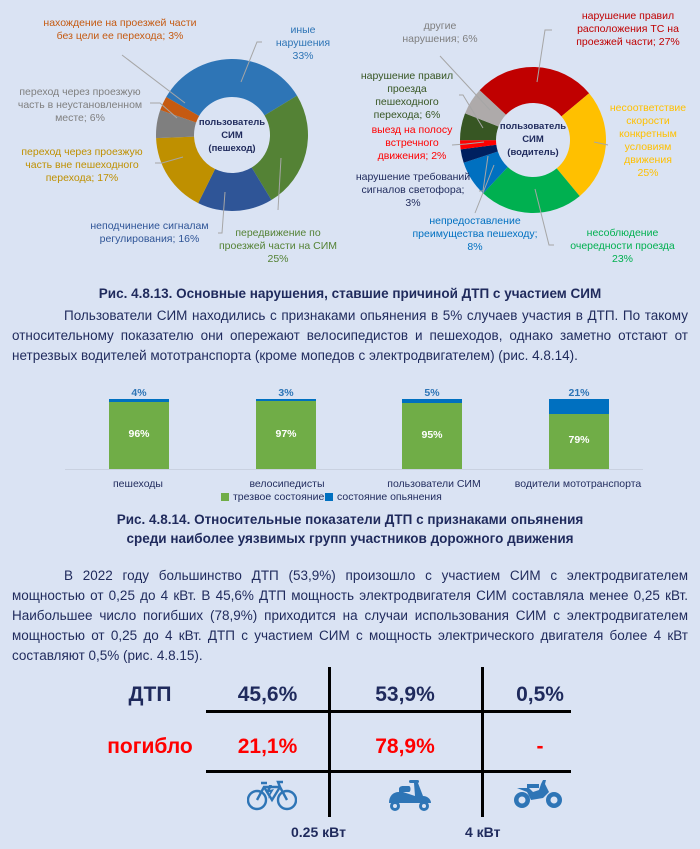  I want to click on label-line: движения; 2%, so click(412, 156).